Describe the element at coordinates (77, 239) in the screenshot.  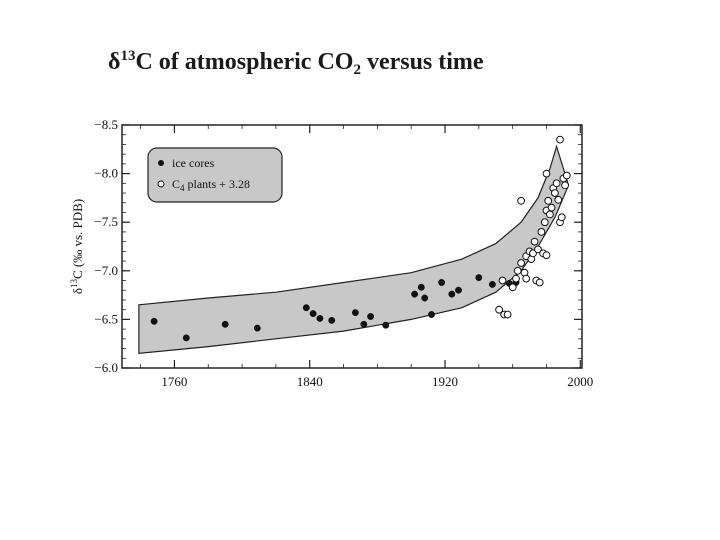
I see `y-axis-label-rest: C (‰ vs. PDB)` at that location.